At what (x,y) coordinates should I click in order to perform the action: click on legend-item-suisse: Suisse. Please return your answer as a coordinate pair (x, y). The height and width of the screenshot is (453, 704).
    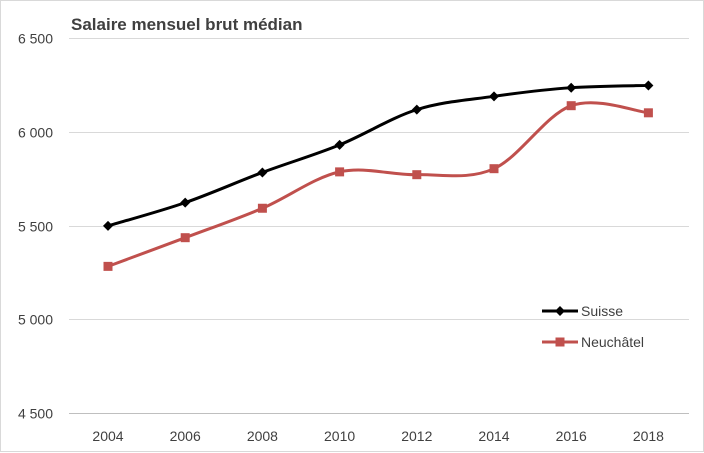
    Looking at the image, I should click on (582, 311).